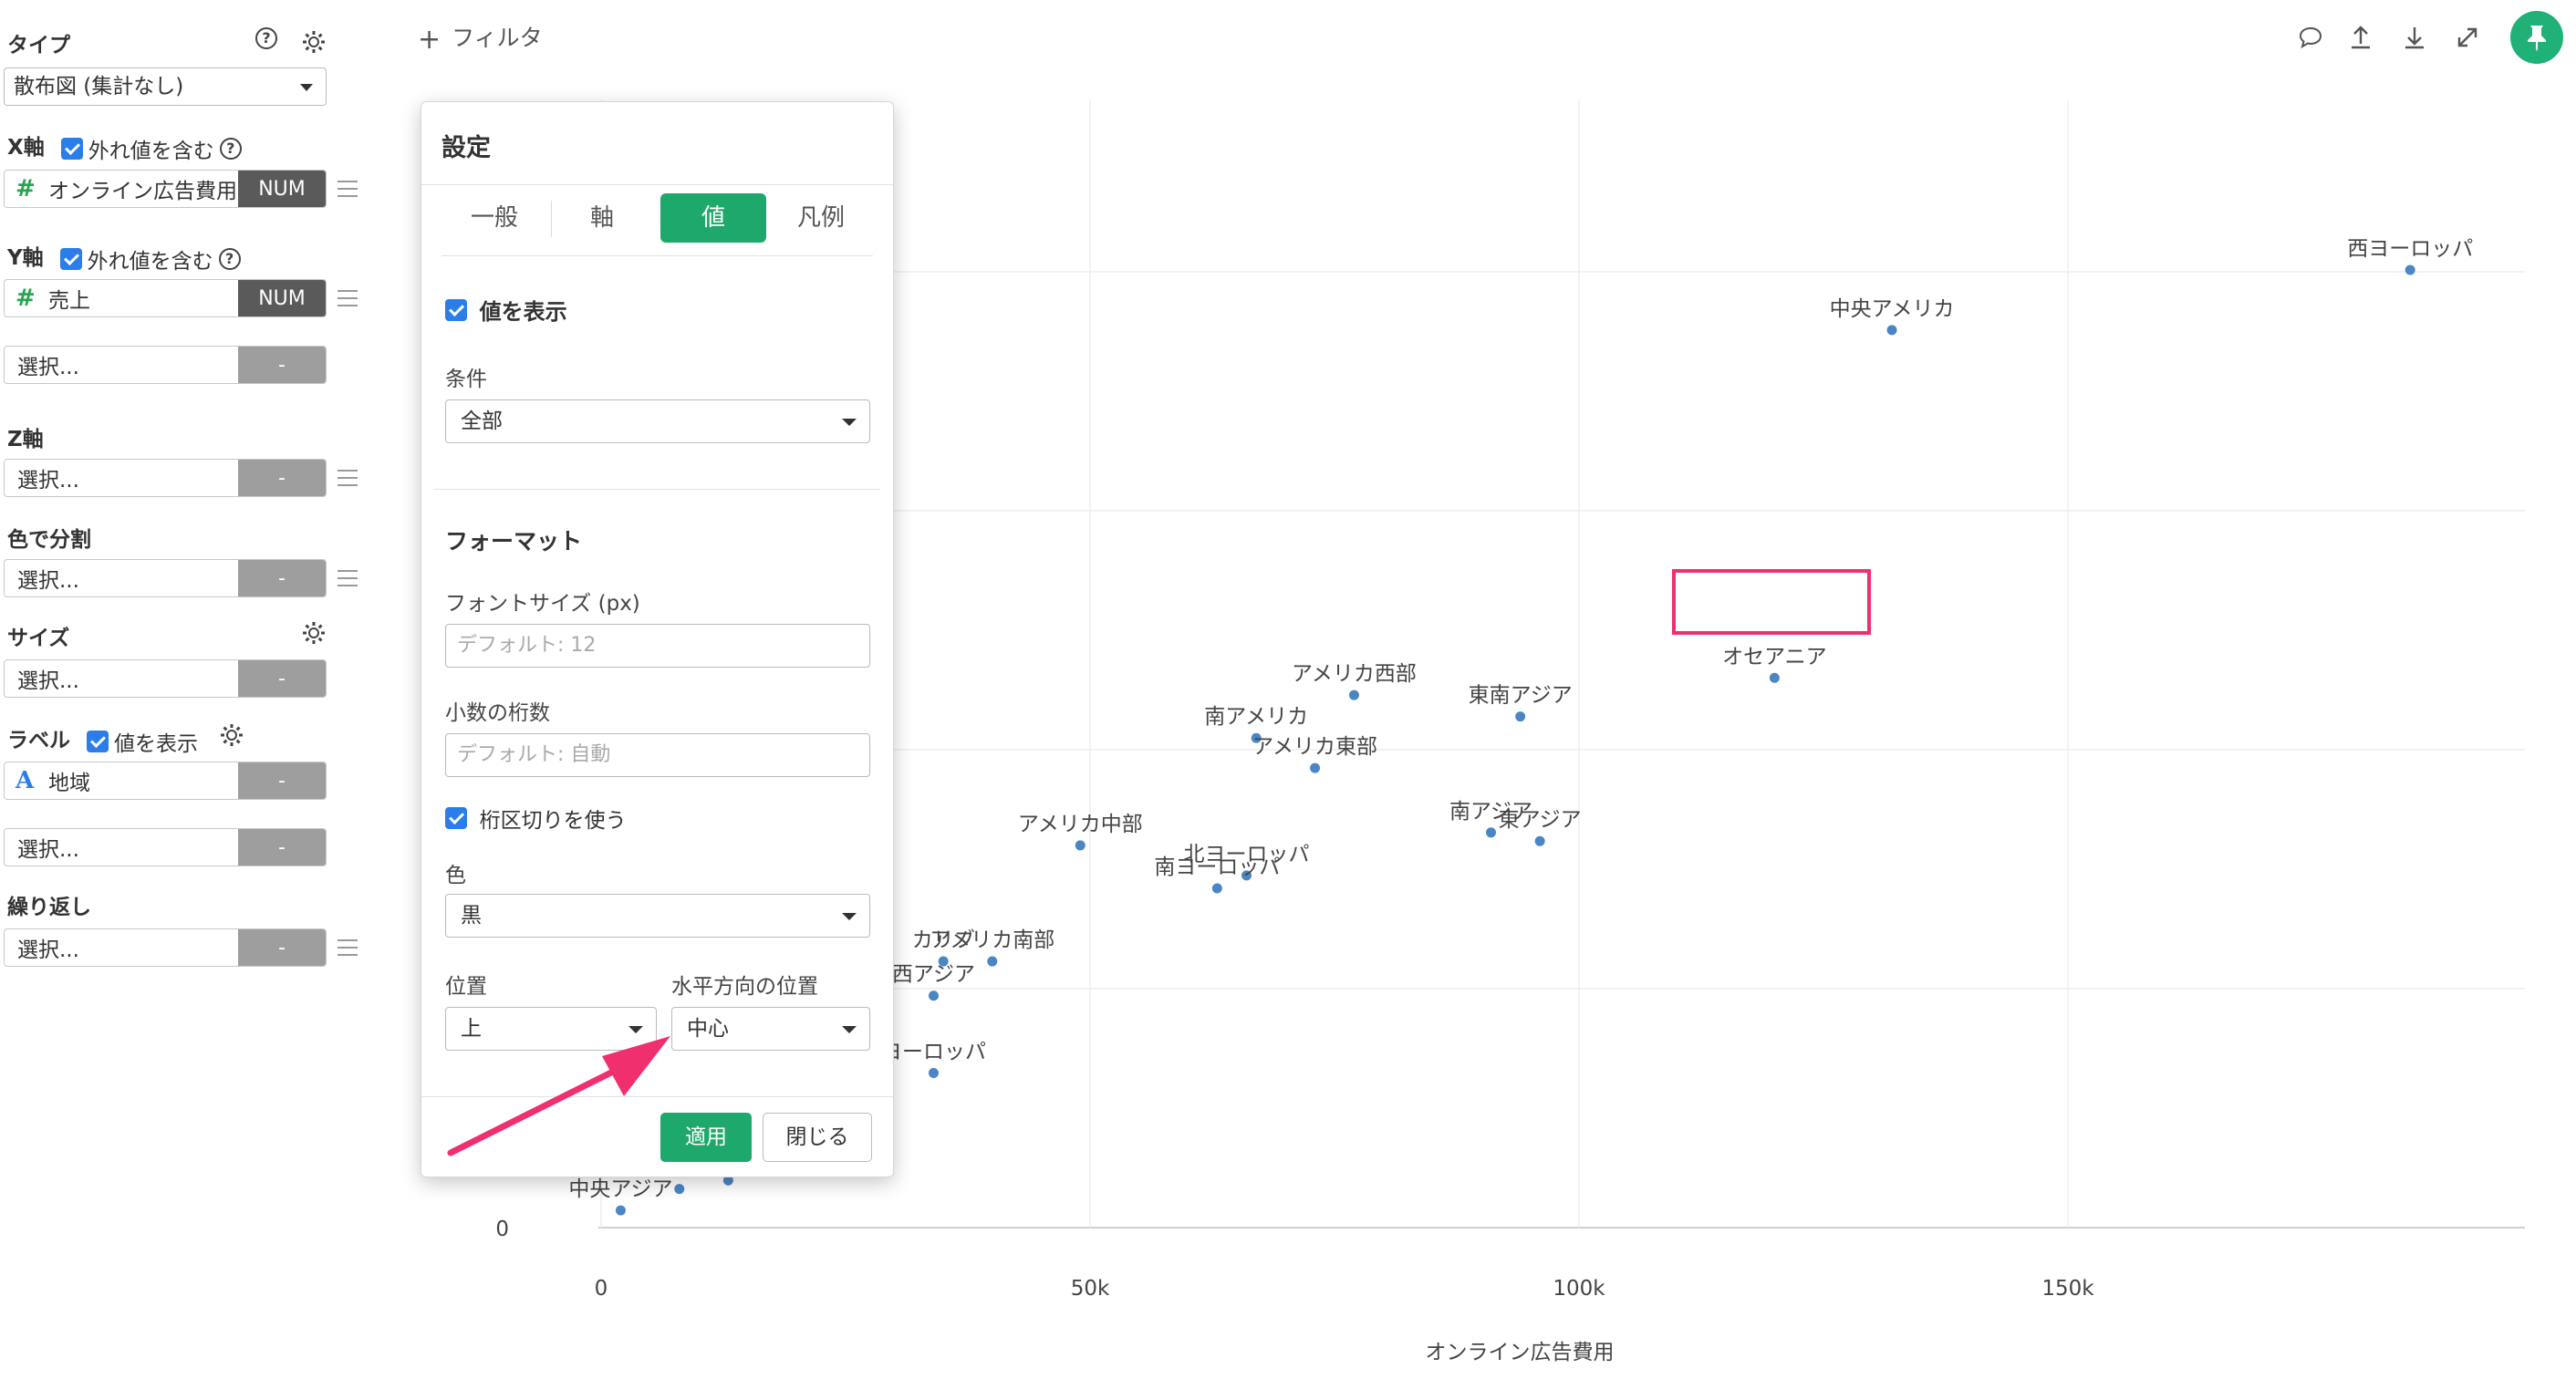 The height and width of the screenshot is (1379, 2576). What do you see at coordinates (494, 218) in the screenshot?
I see `tab-general: 一般` at bounding box center [494, 218].